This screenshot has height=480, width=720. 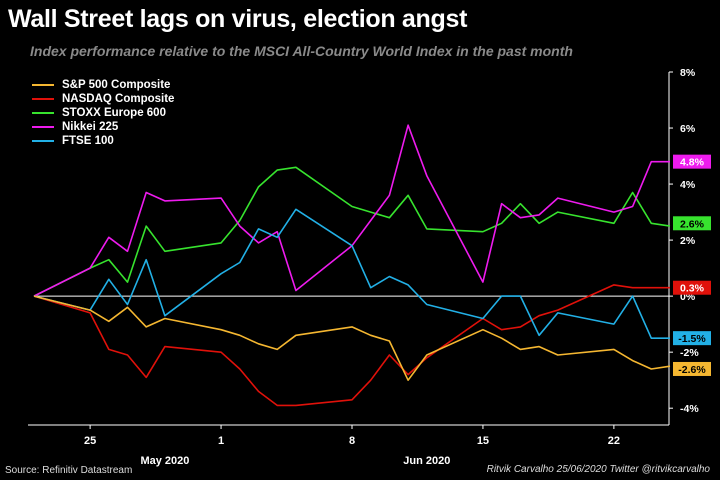 What do you see at coordinates (90, 441) in the screenshot?
I see `x-tick-label: 25` at bounding box center [90, 441].